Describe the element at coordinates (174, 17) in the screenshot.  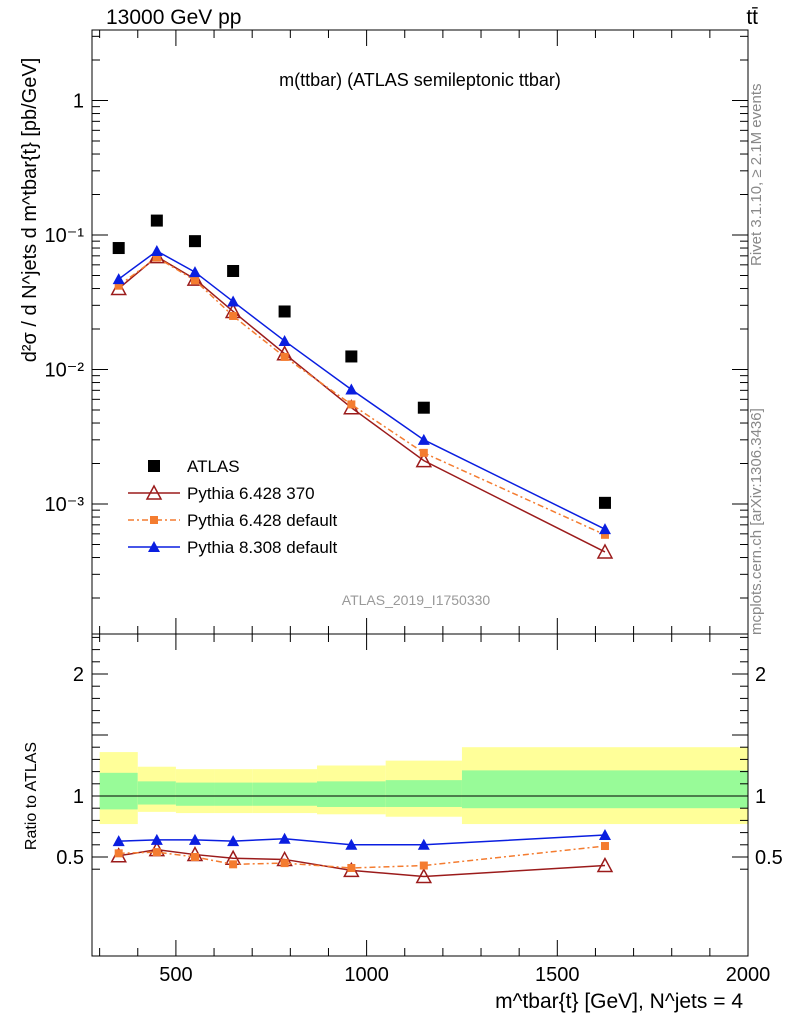
I see `header-process-label: 13000 GeV pp` at that location.